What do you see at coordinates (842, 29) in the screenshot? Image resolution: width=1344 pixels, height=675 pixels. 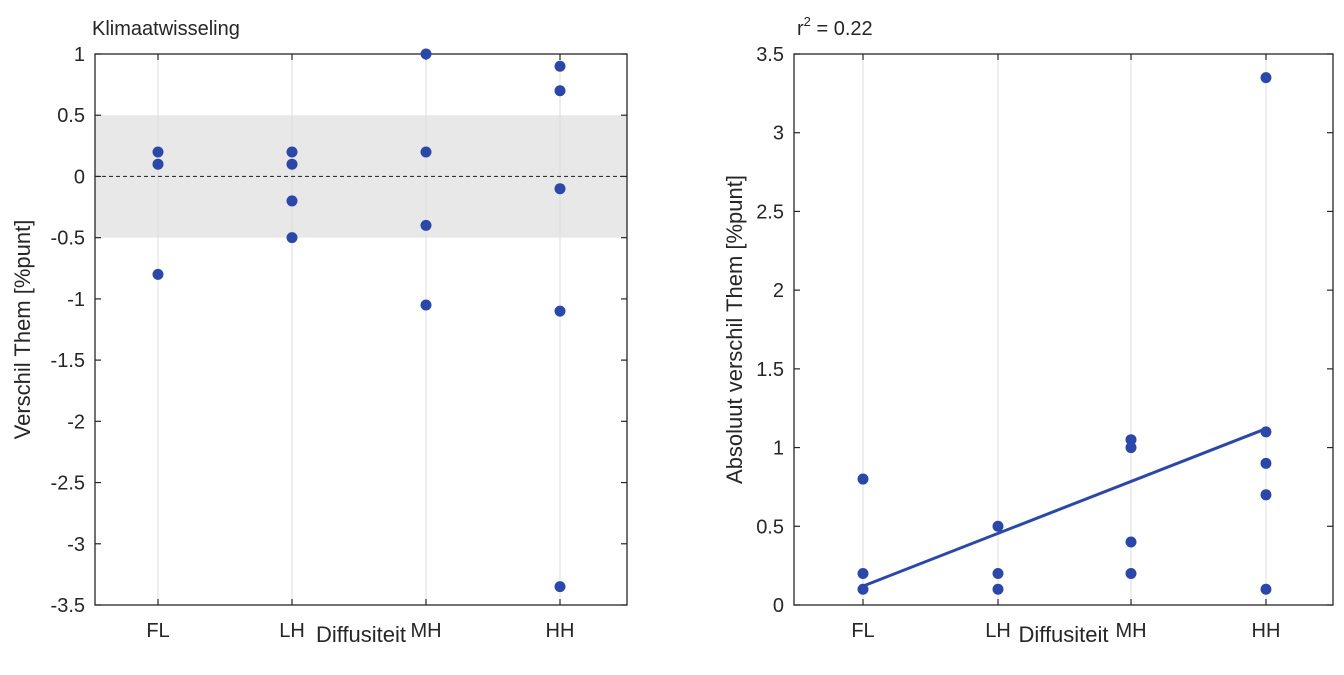 I see `r-squared-value: = 0.22` at bounding box center [842, 29].